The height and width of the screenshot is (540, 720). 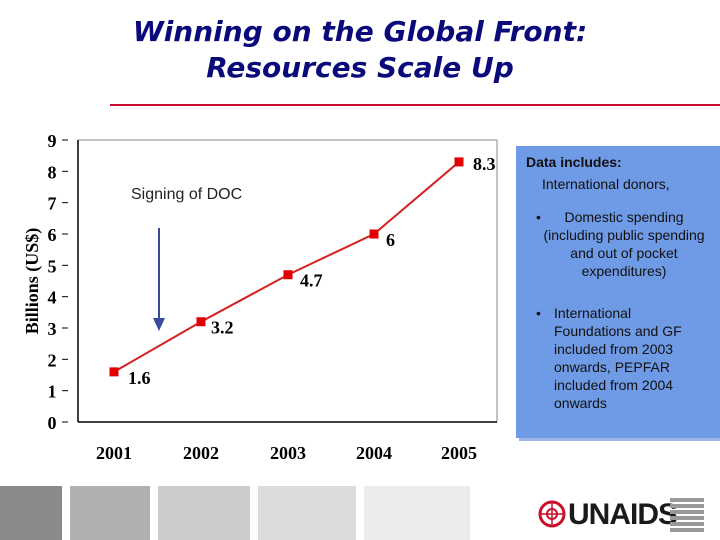 I want to click on annotation-text: Signing of DOC, so click(x=186, y=194).